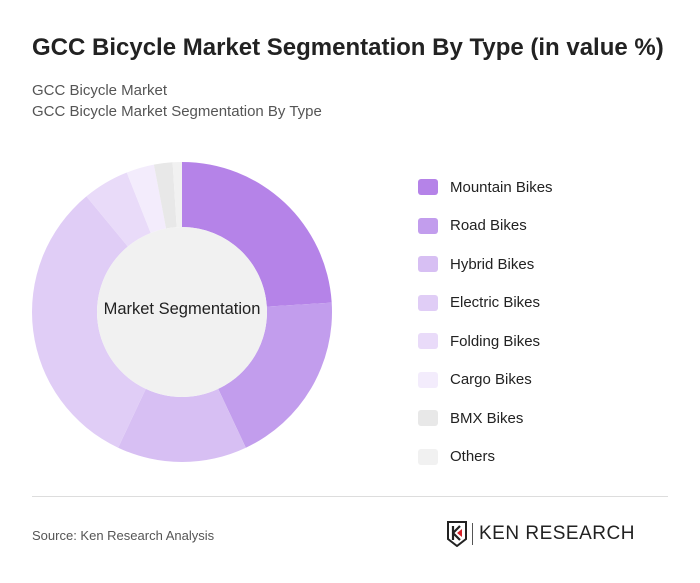 Image resolution: width=700 pixels, height=583 pixels. What do you see at coordinates (182, 309) in the screenshot?
I see `donut-center-label: Market Segmentation` at bounding box center [182, 309].